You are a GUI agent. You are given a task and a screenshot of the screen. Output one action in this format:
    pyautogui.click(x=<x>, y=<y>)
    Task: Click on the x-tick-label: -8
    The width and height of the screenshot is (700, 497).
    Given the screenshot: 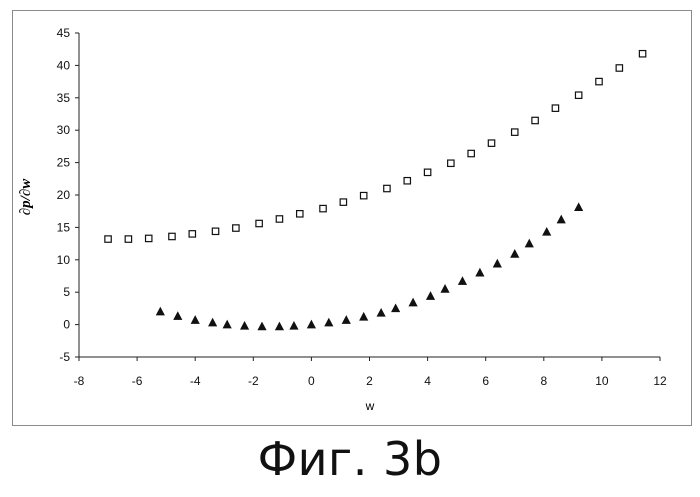 What is the action you would take?
    pyautogui.click(x=79, y=381)
    